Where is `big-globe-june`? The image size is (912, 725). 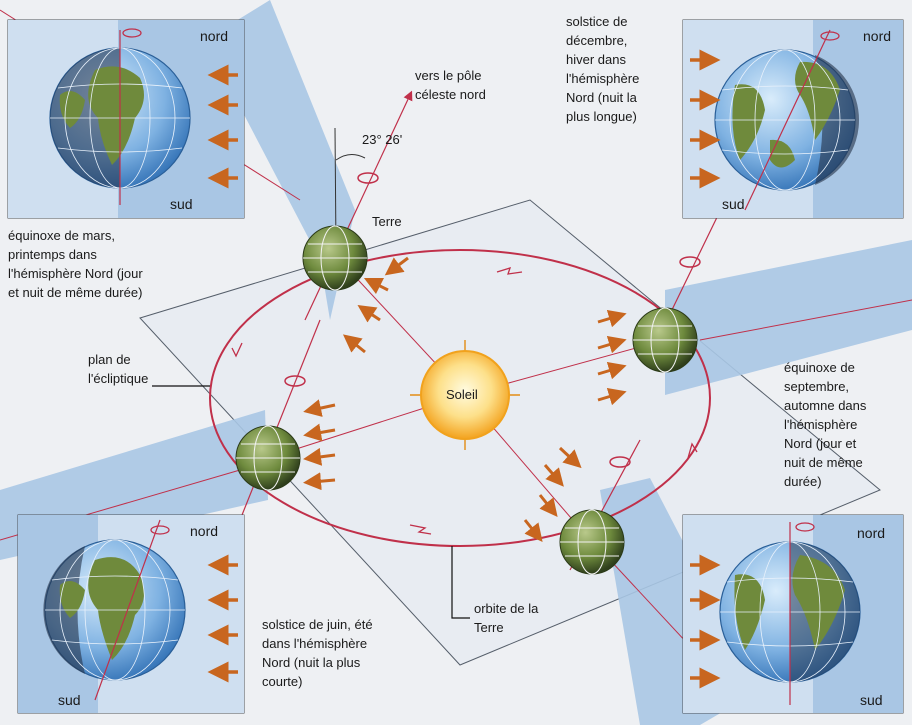
big-globe-june is located at coordinates (114, 610).